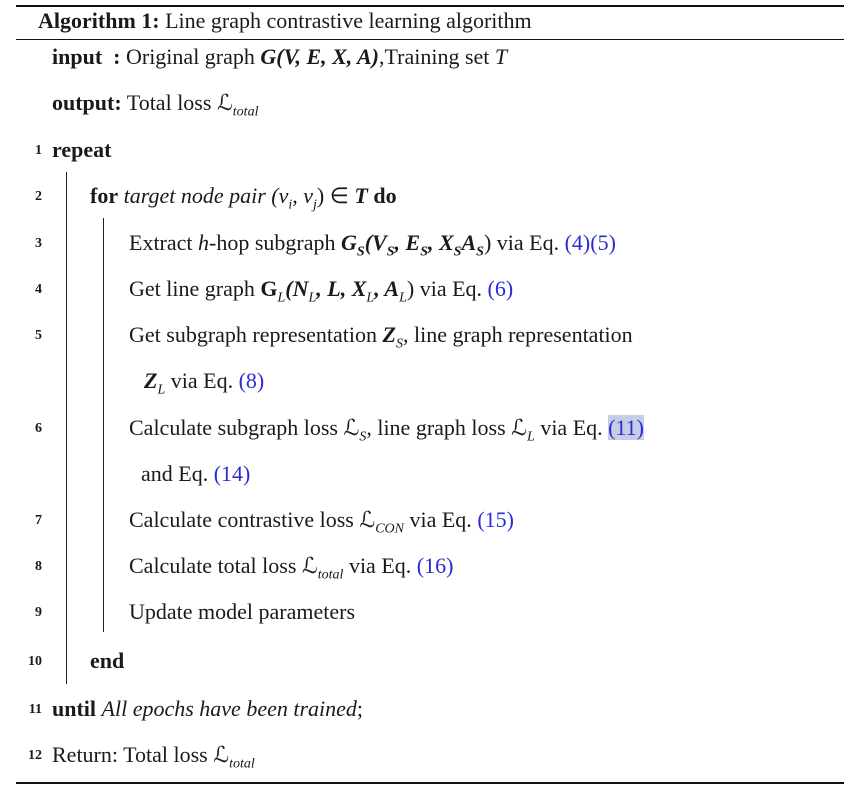 The height and width of the screenshot is (802, 849). What do you see at coordinates (430, 40) in the screenshot?
I see `caption-rule` at bounding box center [430, 40].